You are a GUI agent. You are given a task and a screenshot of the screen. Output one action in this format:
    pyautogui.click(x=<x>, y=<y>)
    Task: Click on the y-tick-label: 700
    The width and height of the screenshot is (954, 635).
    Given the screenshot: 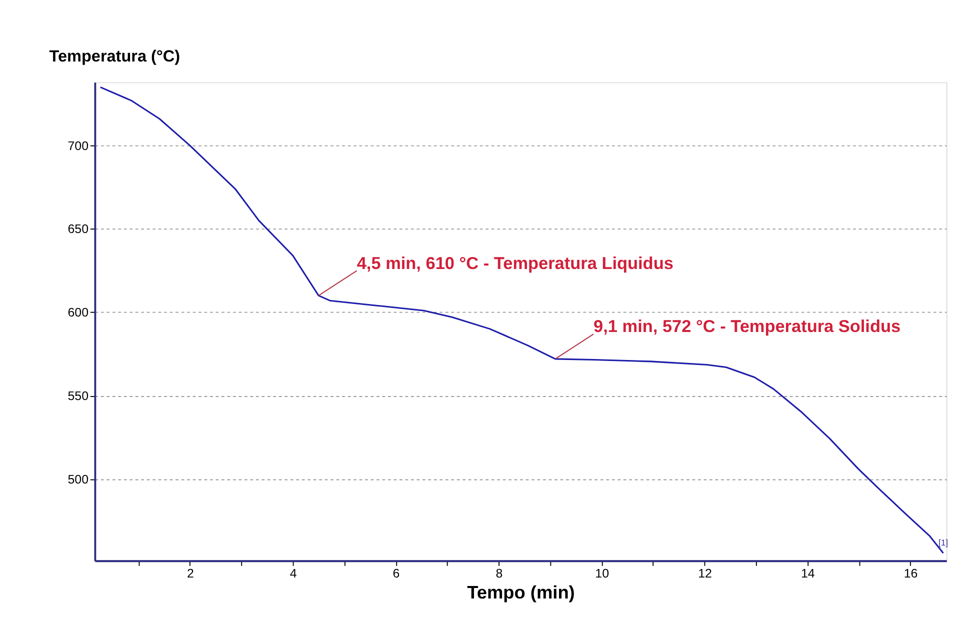 What is the action you would take?
    pyautogui.click(x=78, y=145)
    